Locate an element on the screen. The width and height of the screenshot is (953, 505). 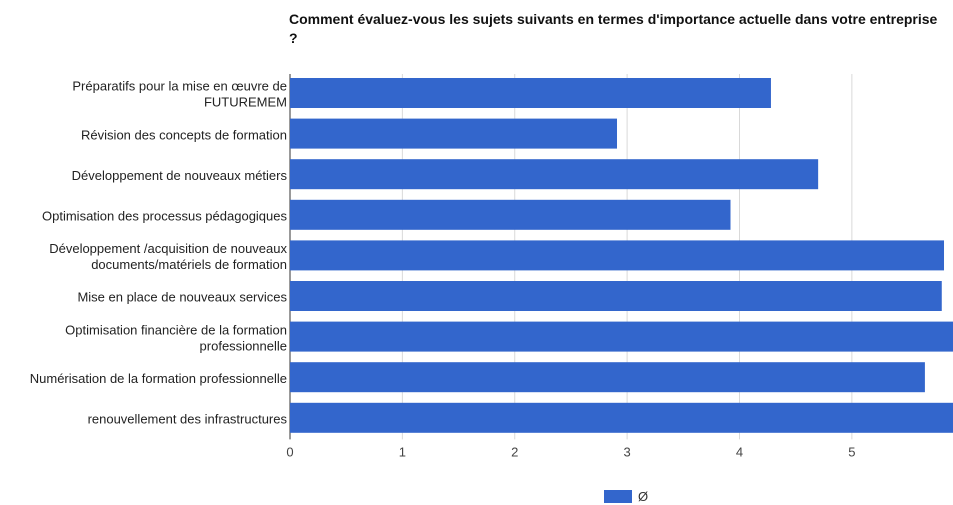
x-tick-label: 4 is located at coordinates (739, 451).